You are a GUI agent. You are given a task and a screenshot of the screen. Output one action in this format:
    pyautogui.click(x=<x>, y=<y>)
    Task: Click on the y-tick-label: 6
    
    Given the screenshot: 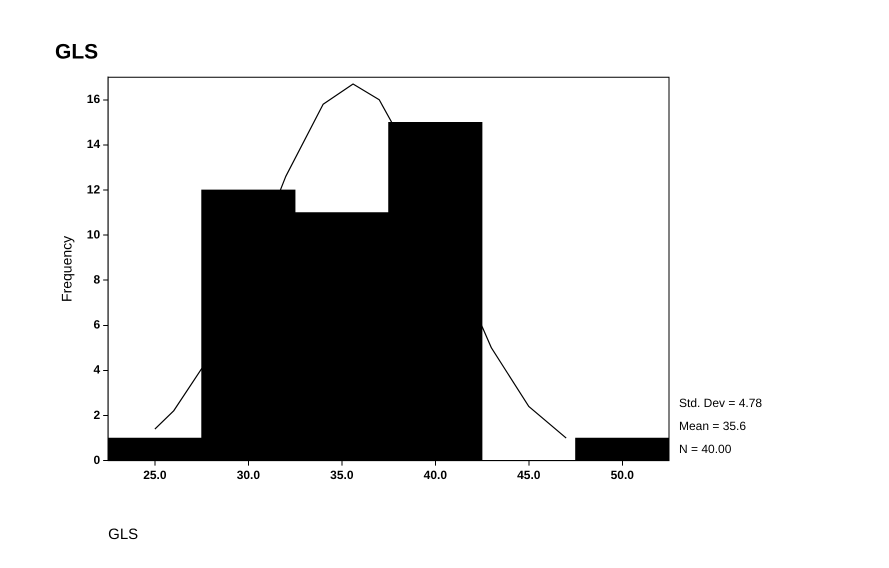 What is the action you would take?
    pyautogui.click(x=96, y=325)
    